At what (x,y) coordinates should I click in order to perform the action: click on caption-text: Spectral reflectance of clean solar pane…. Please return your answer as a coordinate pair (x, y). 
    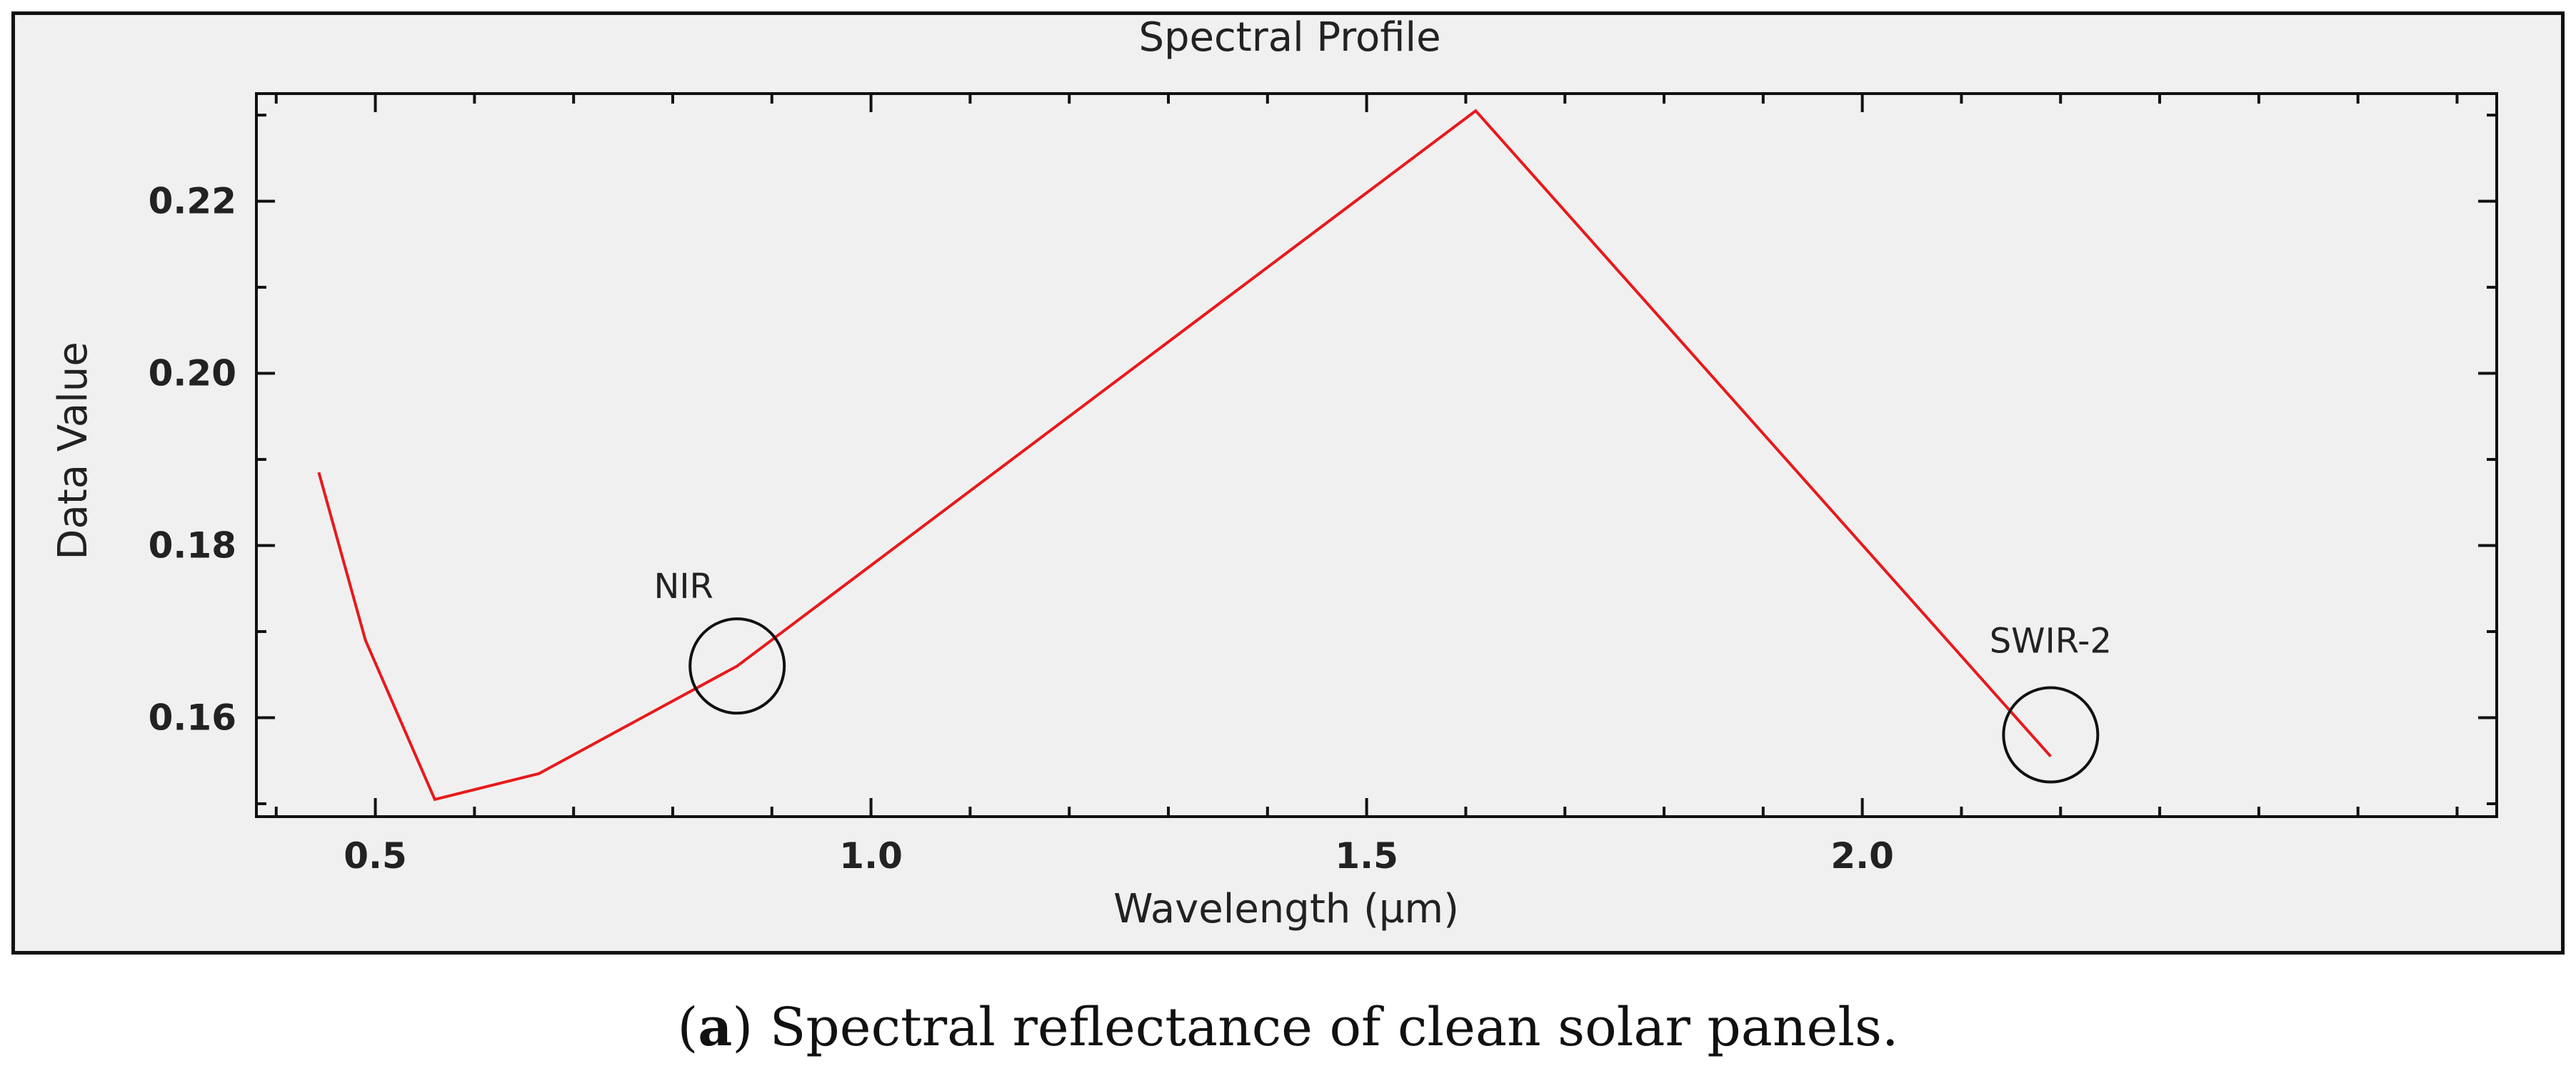
    Looking at the image, I should click on (1326, 1027).